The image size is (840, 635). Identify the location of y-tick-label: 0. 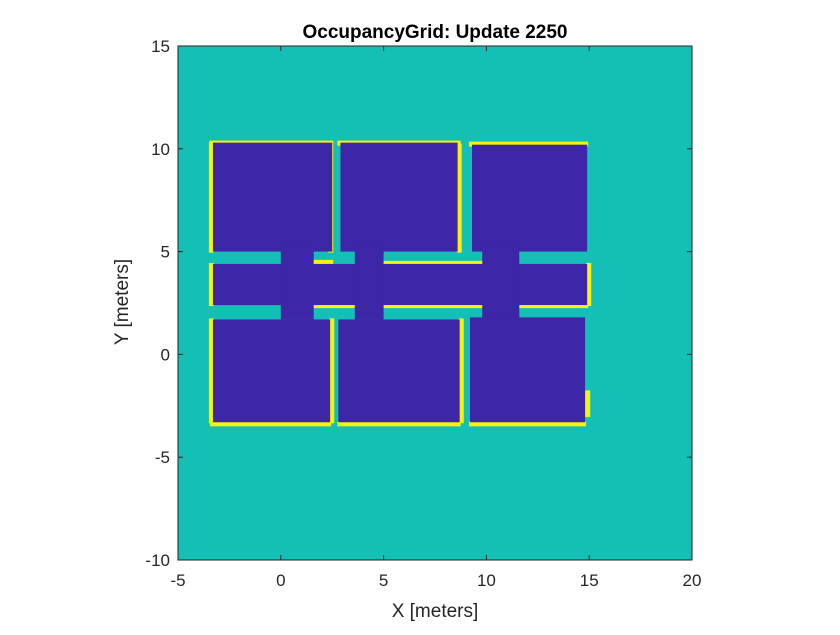
(165, 354).